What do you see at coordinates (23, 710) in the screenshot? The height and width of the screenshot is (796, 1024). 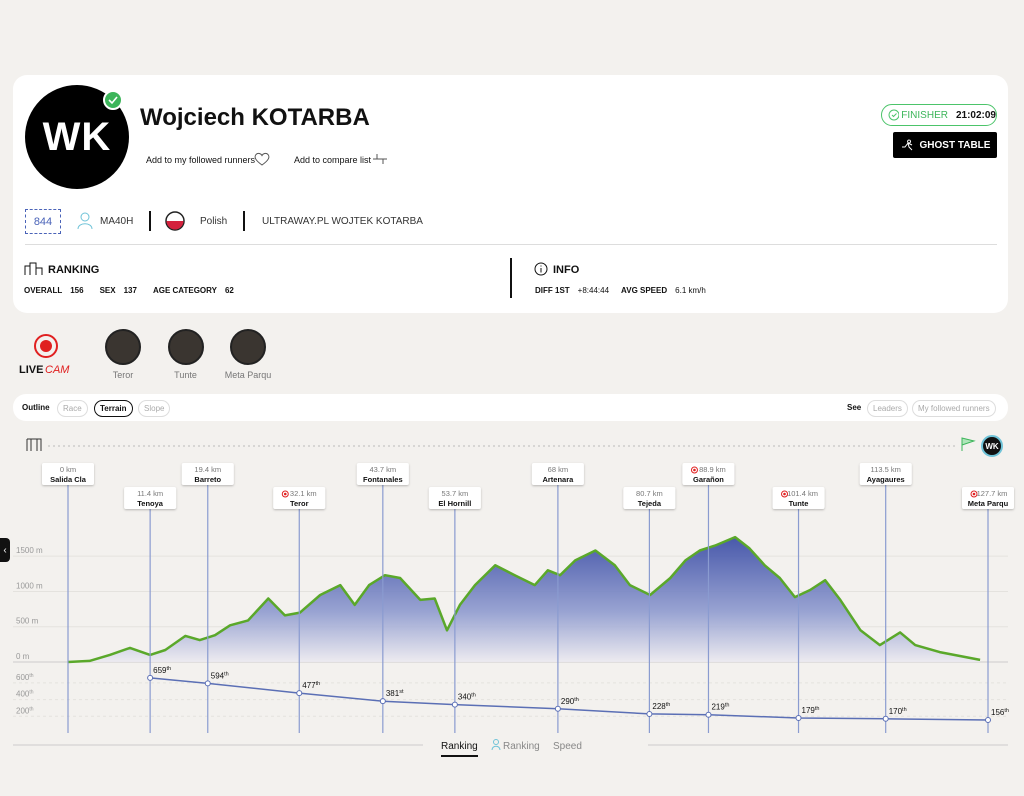 I see `tick-number: 200` at bounding box center [23, 710].